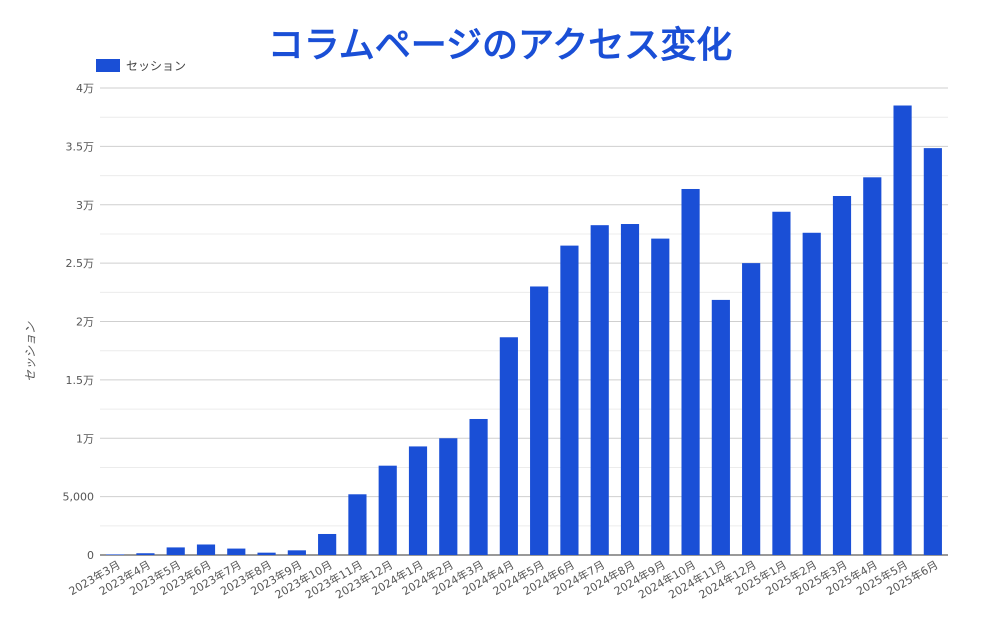 Image resolution: width=1000 pixels, height=621 pixels. What do you see at coordinates (500, 45) in the screenshot?
I see `chart-title: コラムページのアクセス変化` at bounding box center [500, 45].